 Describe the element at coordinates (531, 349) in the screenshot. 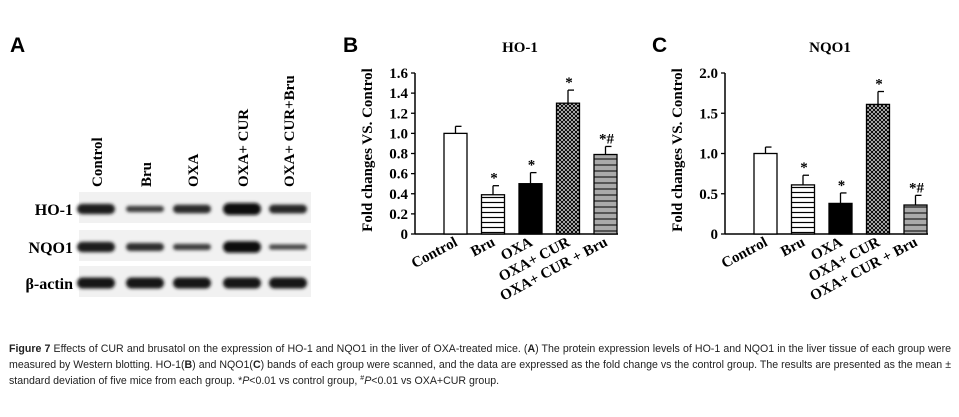

I see `caption-ref-a: A` at that location.